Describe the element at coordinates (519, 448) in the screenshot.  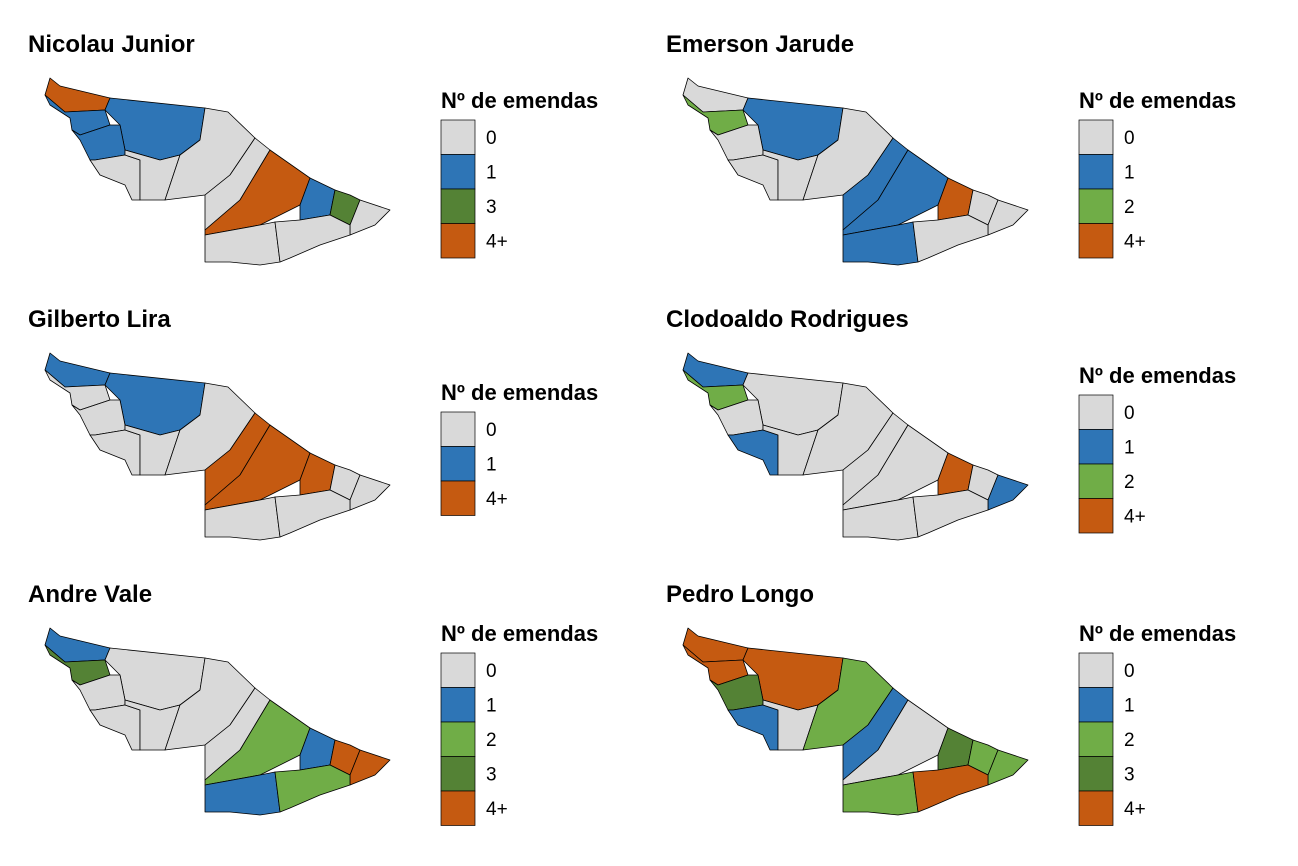
I see `legend: Nº de emendas 0 1 4+` at that location.